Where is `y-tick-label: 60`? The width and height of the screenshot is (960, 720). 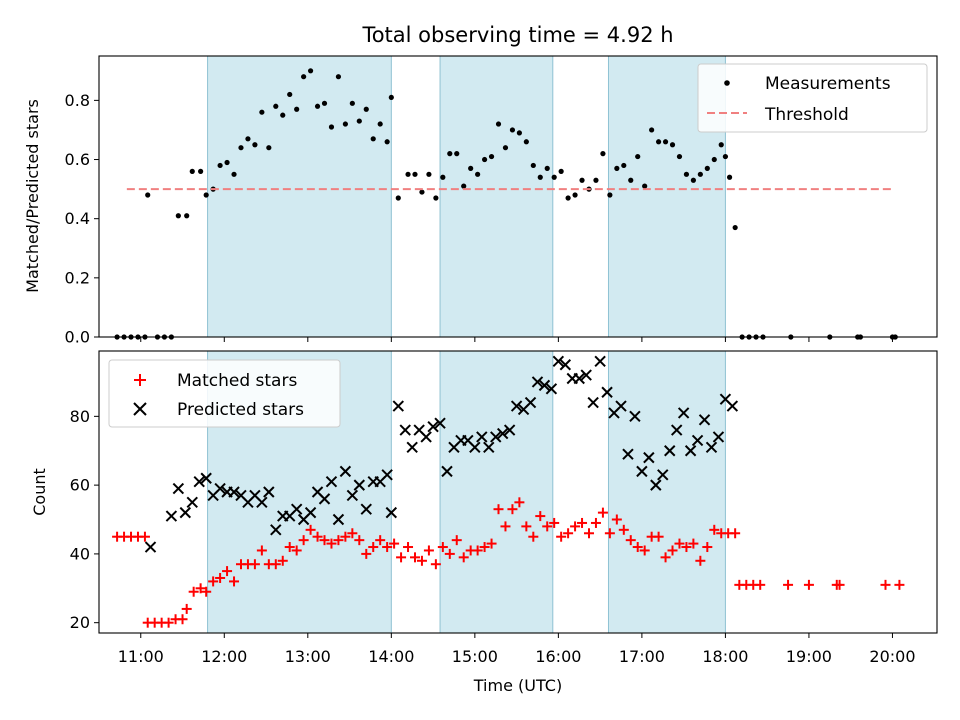 y-tick-label: 60 is located at coordinates (80, 485).